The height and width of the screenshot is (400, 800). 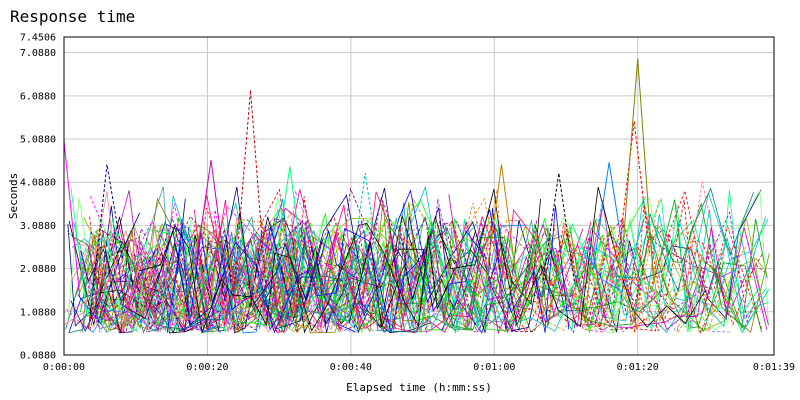 What do you see at coordinates (494, 367) in the screenshot?
I see `x-tick-label: 0:01:00` at bounding box center [494, 367].